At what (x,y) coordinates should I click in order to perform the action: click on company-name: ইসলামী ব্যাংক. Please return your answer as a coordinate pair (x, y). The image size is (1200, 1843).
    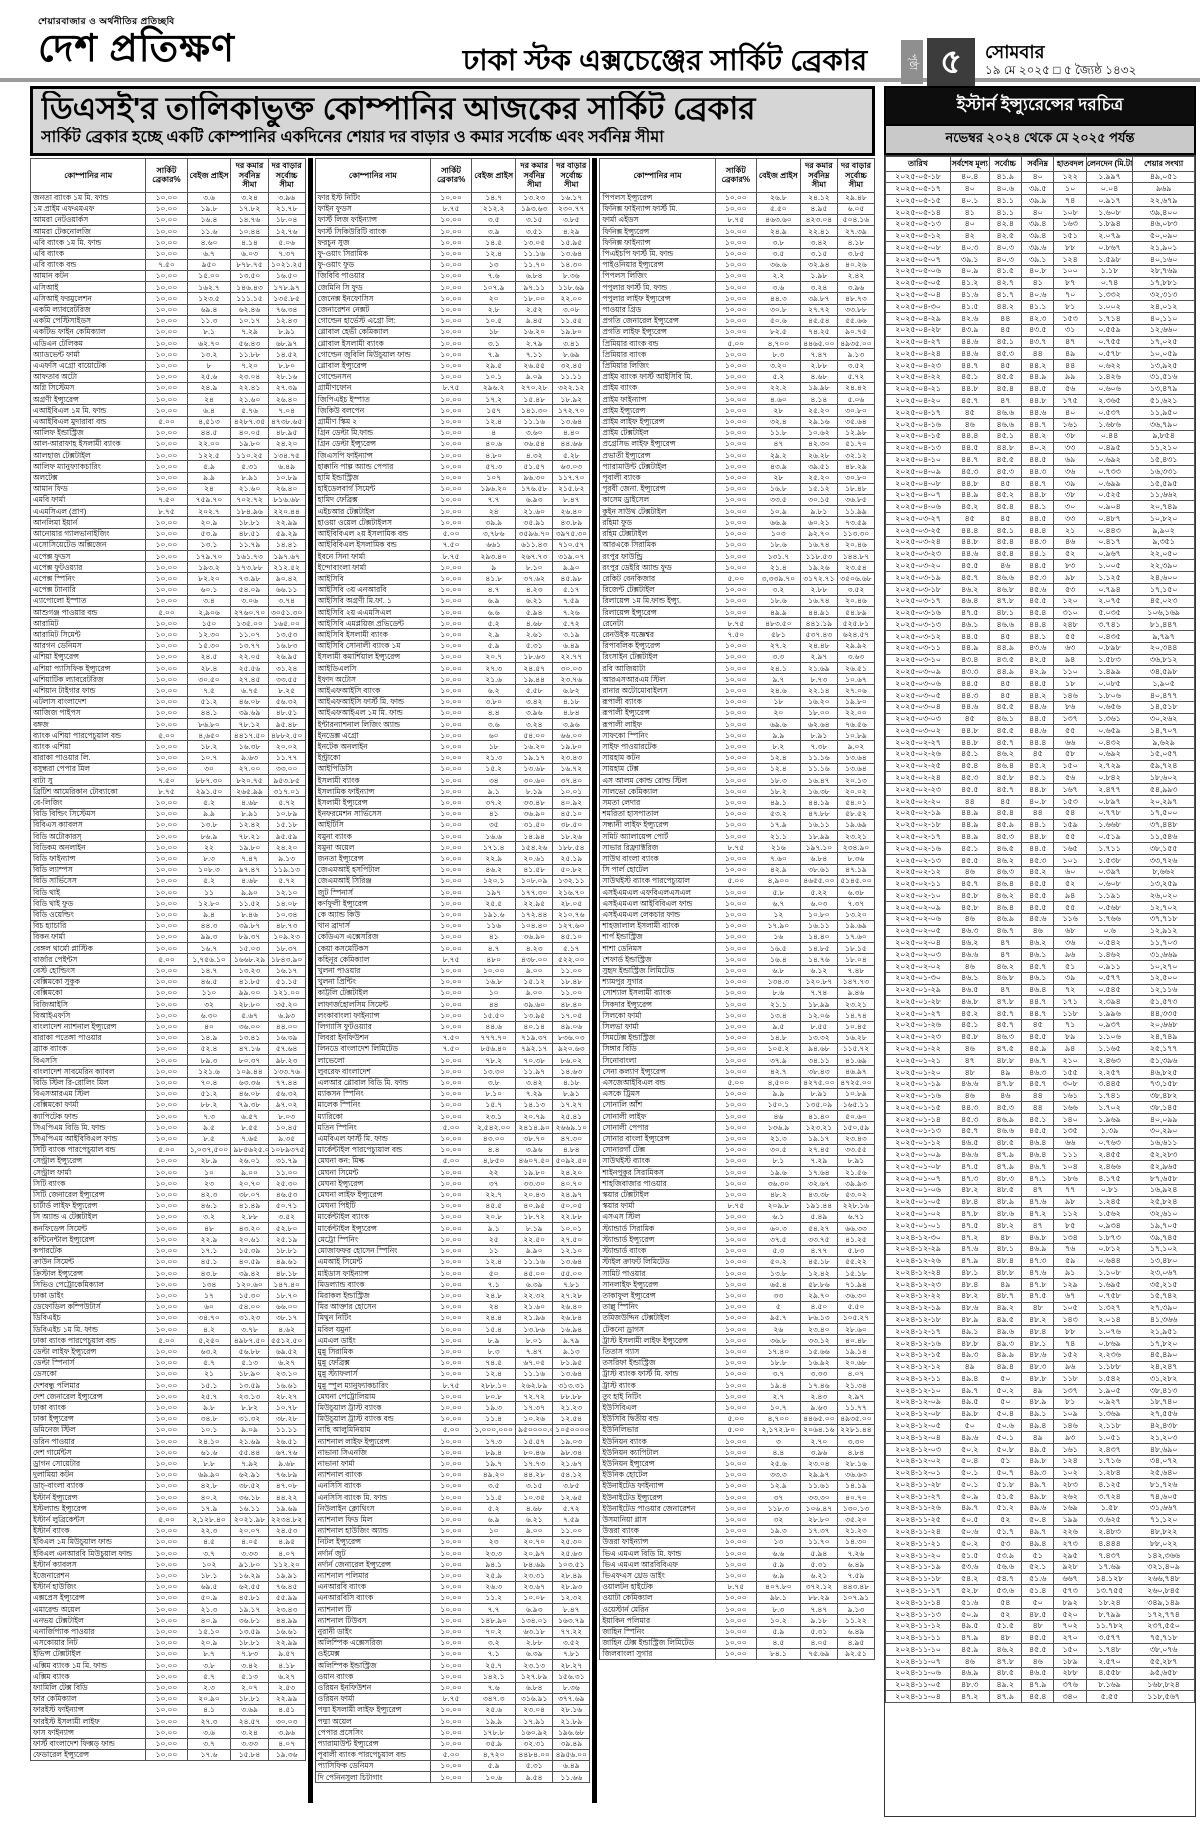
    Looking at the image, I should click on (373, 780).